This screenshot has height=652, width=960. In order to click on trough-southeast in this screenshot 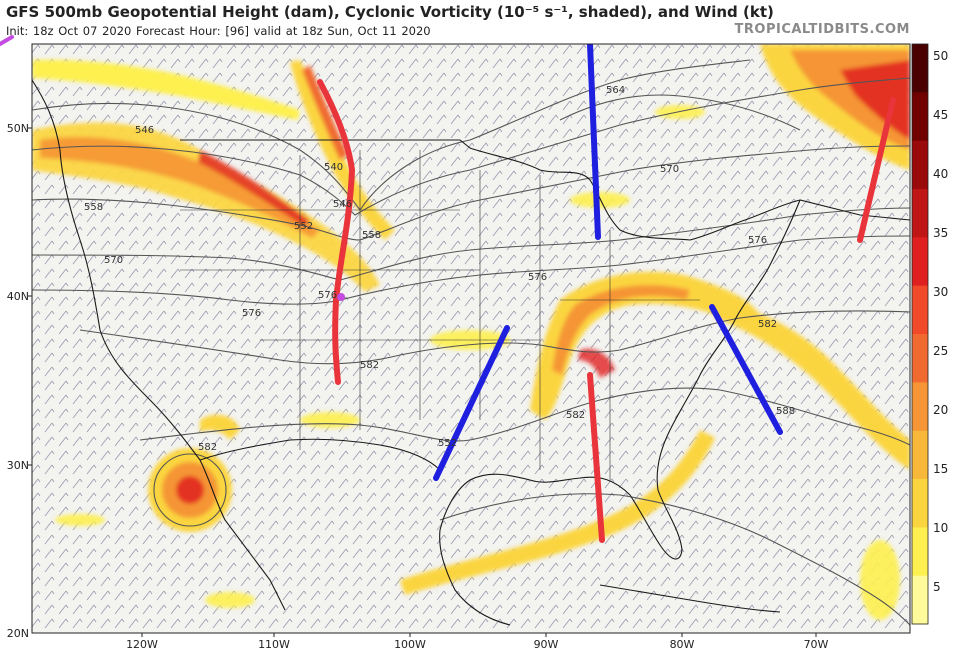, I will do `click(596, 457)`.